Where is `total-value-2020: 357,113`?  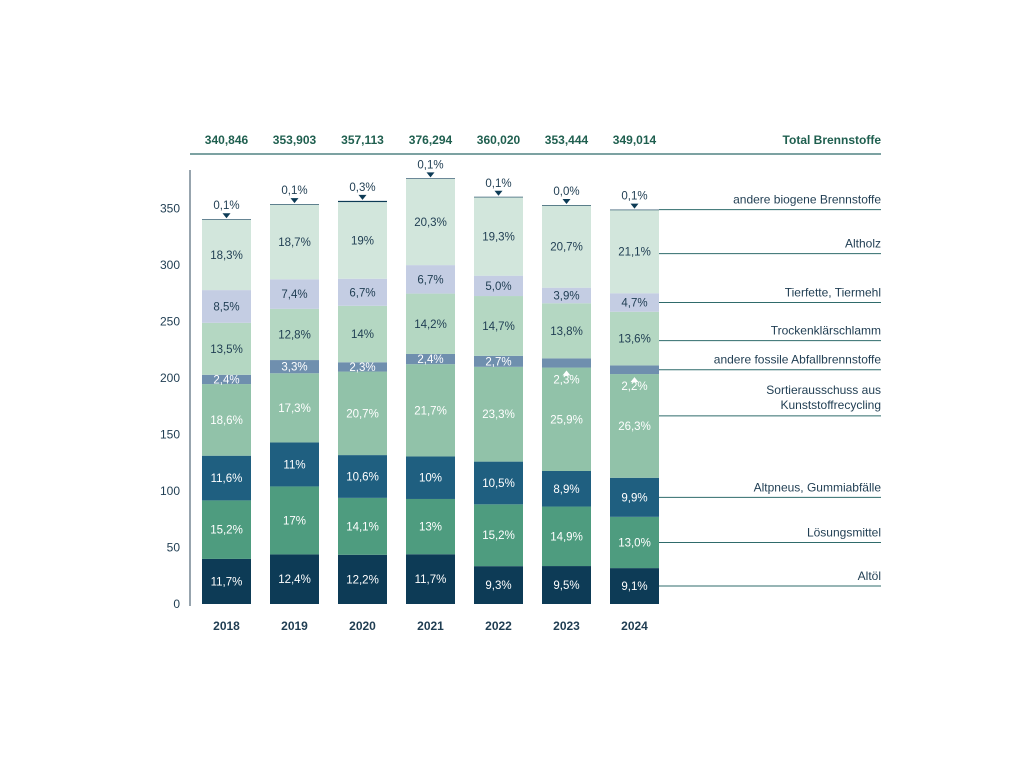 total-value-2020: 357,113 is located at coordinates (362, 140).